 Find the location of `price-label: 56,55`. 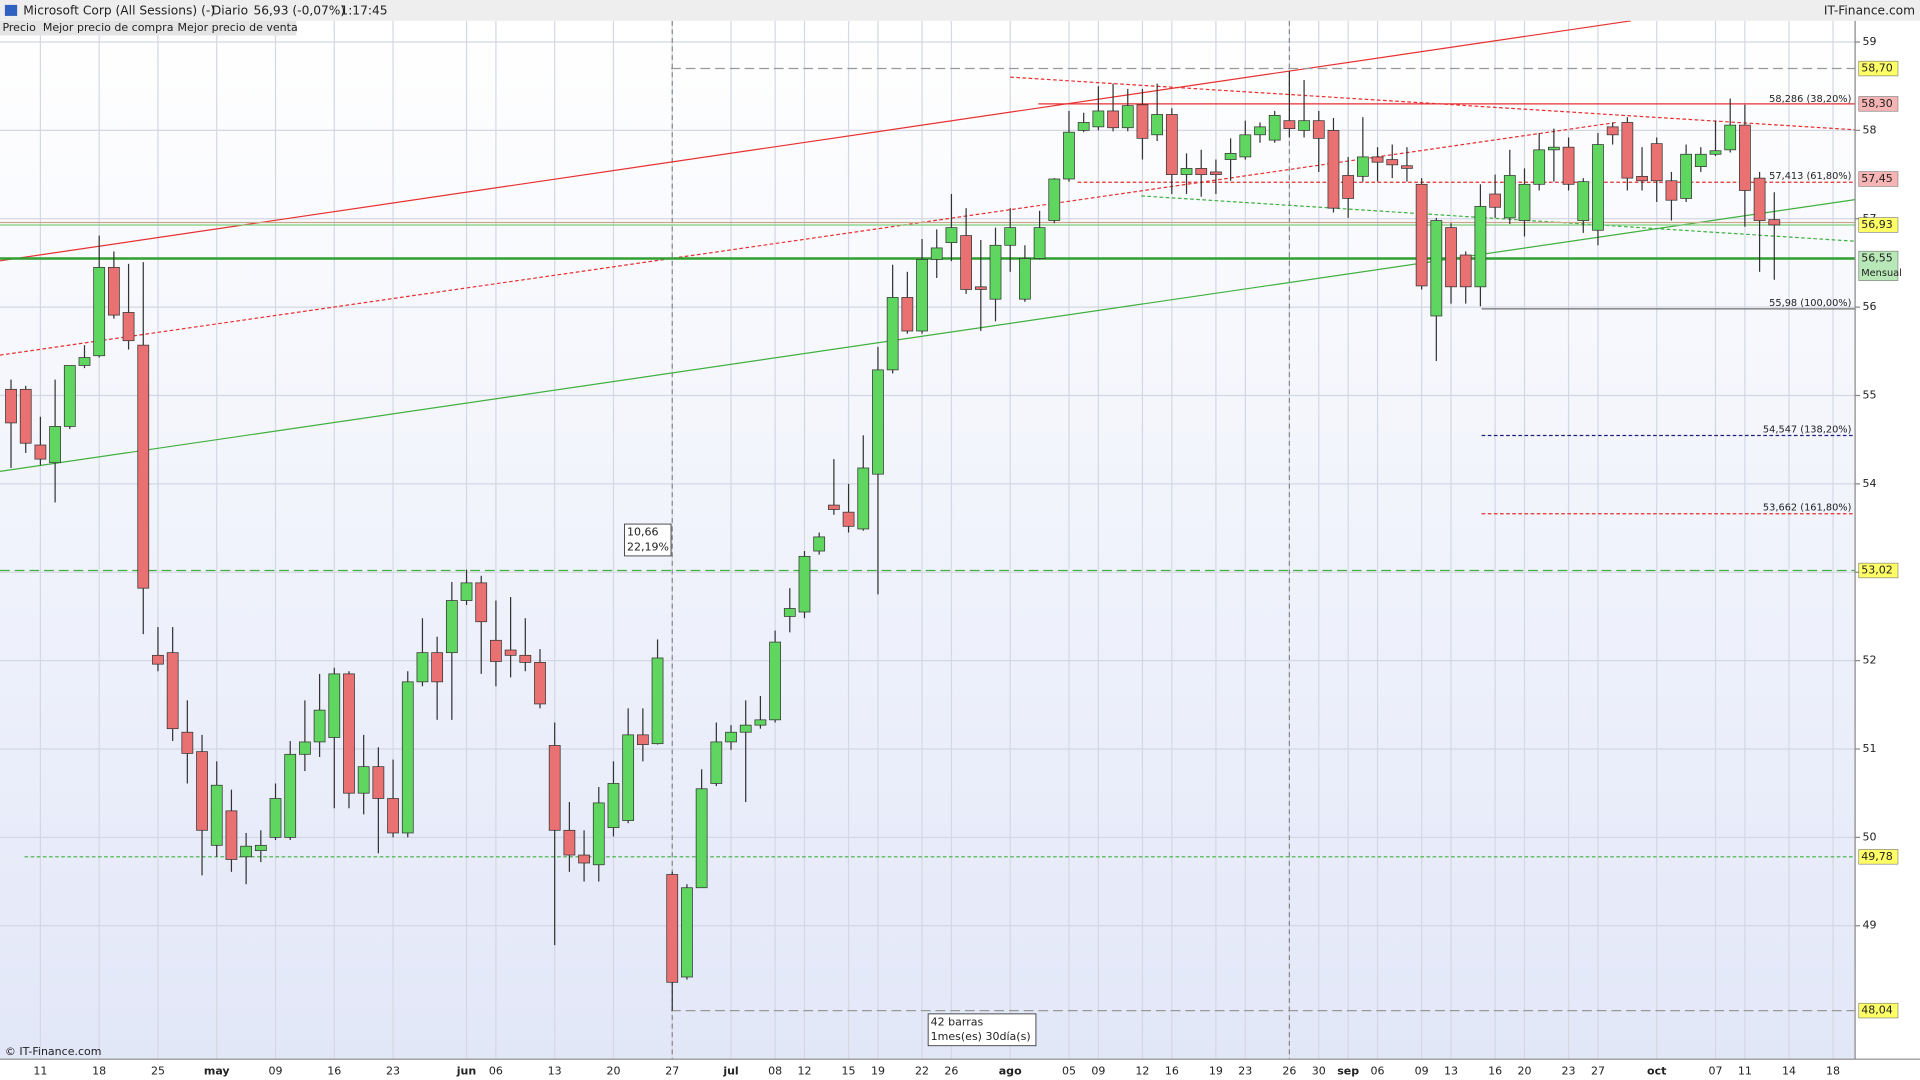

price-label: 56,55 is located at coordinates (1877, 258).